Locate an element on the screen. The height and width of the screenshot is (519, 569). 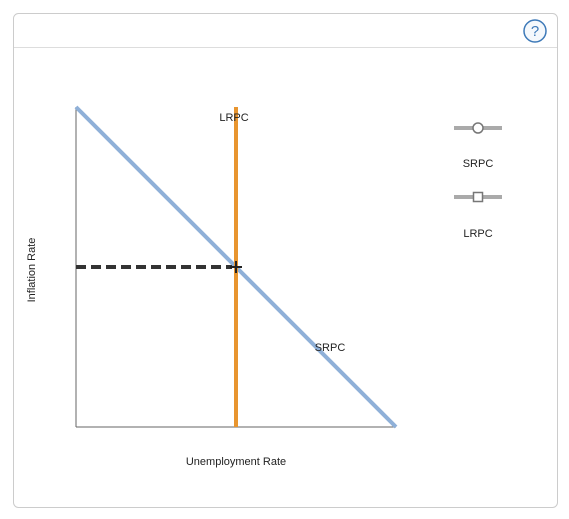
curve-label: SRPC is located at coordinates (330, 348).